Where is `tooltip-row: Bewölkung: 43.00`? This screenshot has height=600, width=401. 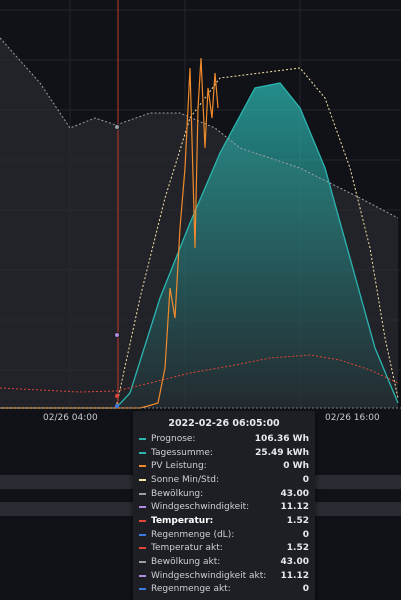 tooltip-row: Bewölkung: 43.00 is located at coordinates (224, 494).